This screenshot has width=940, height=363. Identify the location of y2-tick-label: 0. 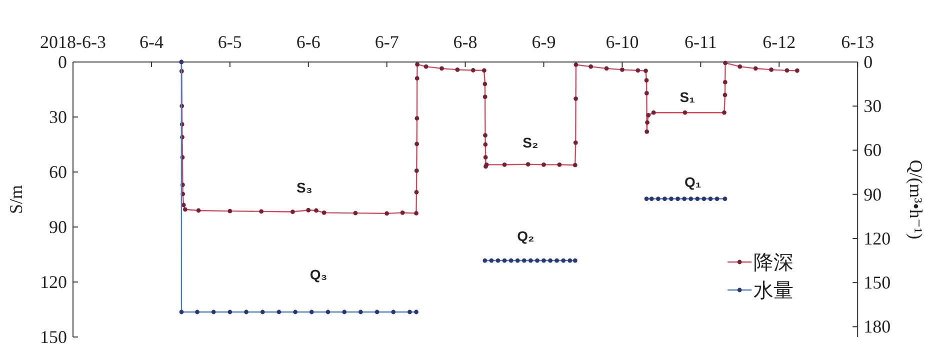
(868, 62).